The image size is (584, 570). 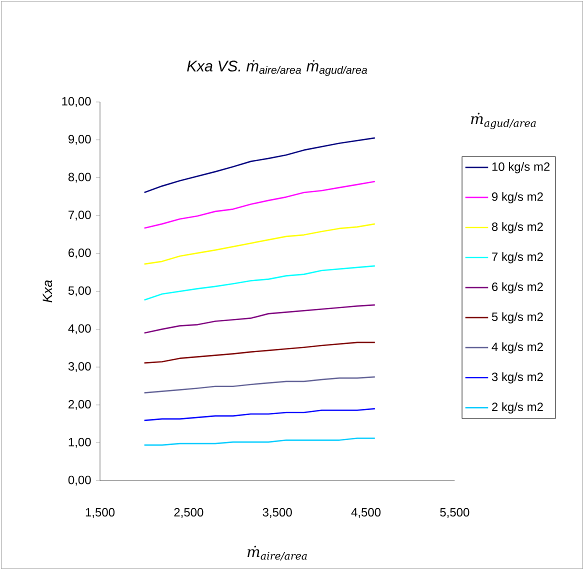 I want to click on y-tick-label: 6,00, so click(x=79, y=253).